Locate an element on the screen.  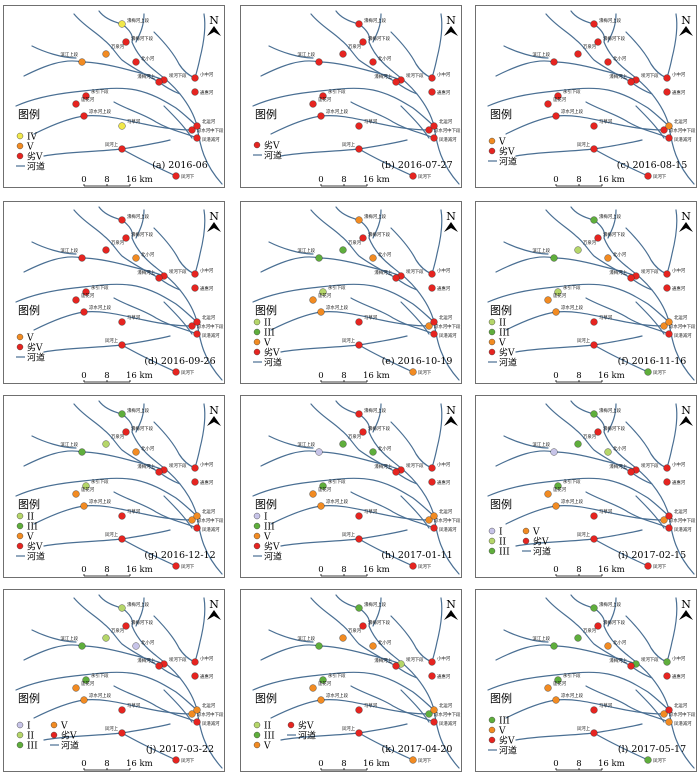
legend-item: V is located at coordinates (25, 339).